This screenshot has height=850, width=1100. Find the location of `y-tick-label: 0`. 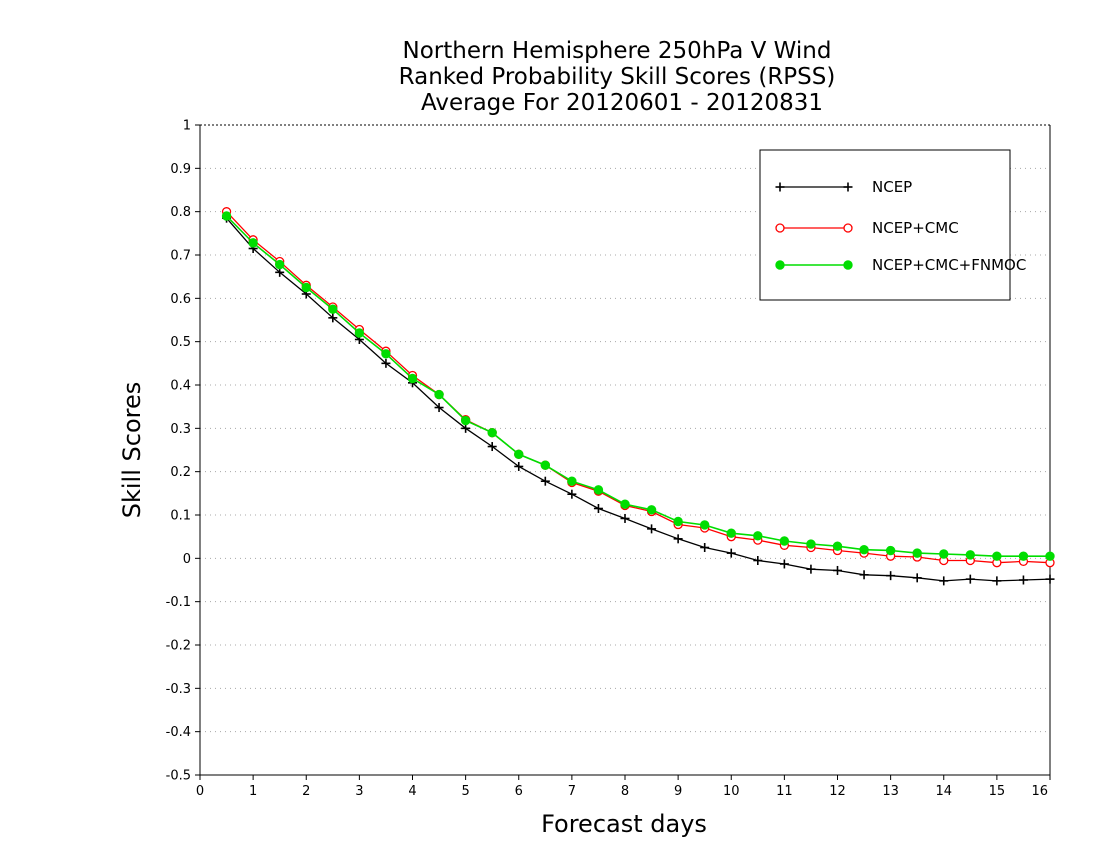

y-tick-label: 0 is located at coordinates (187, 559).